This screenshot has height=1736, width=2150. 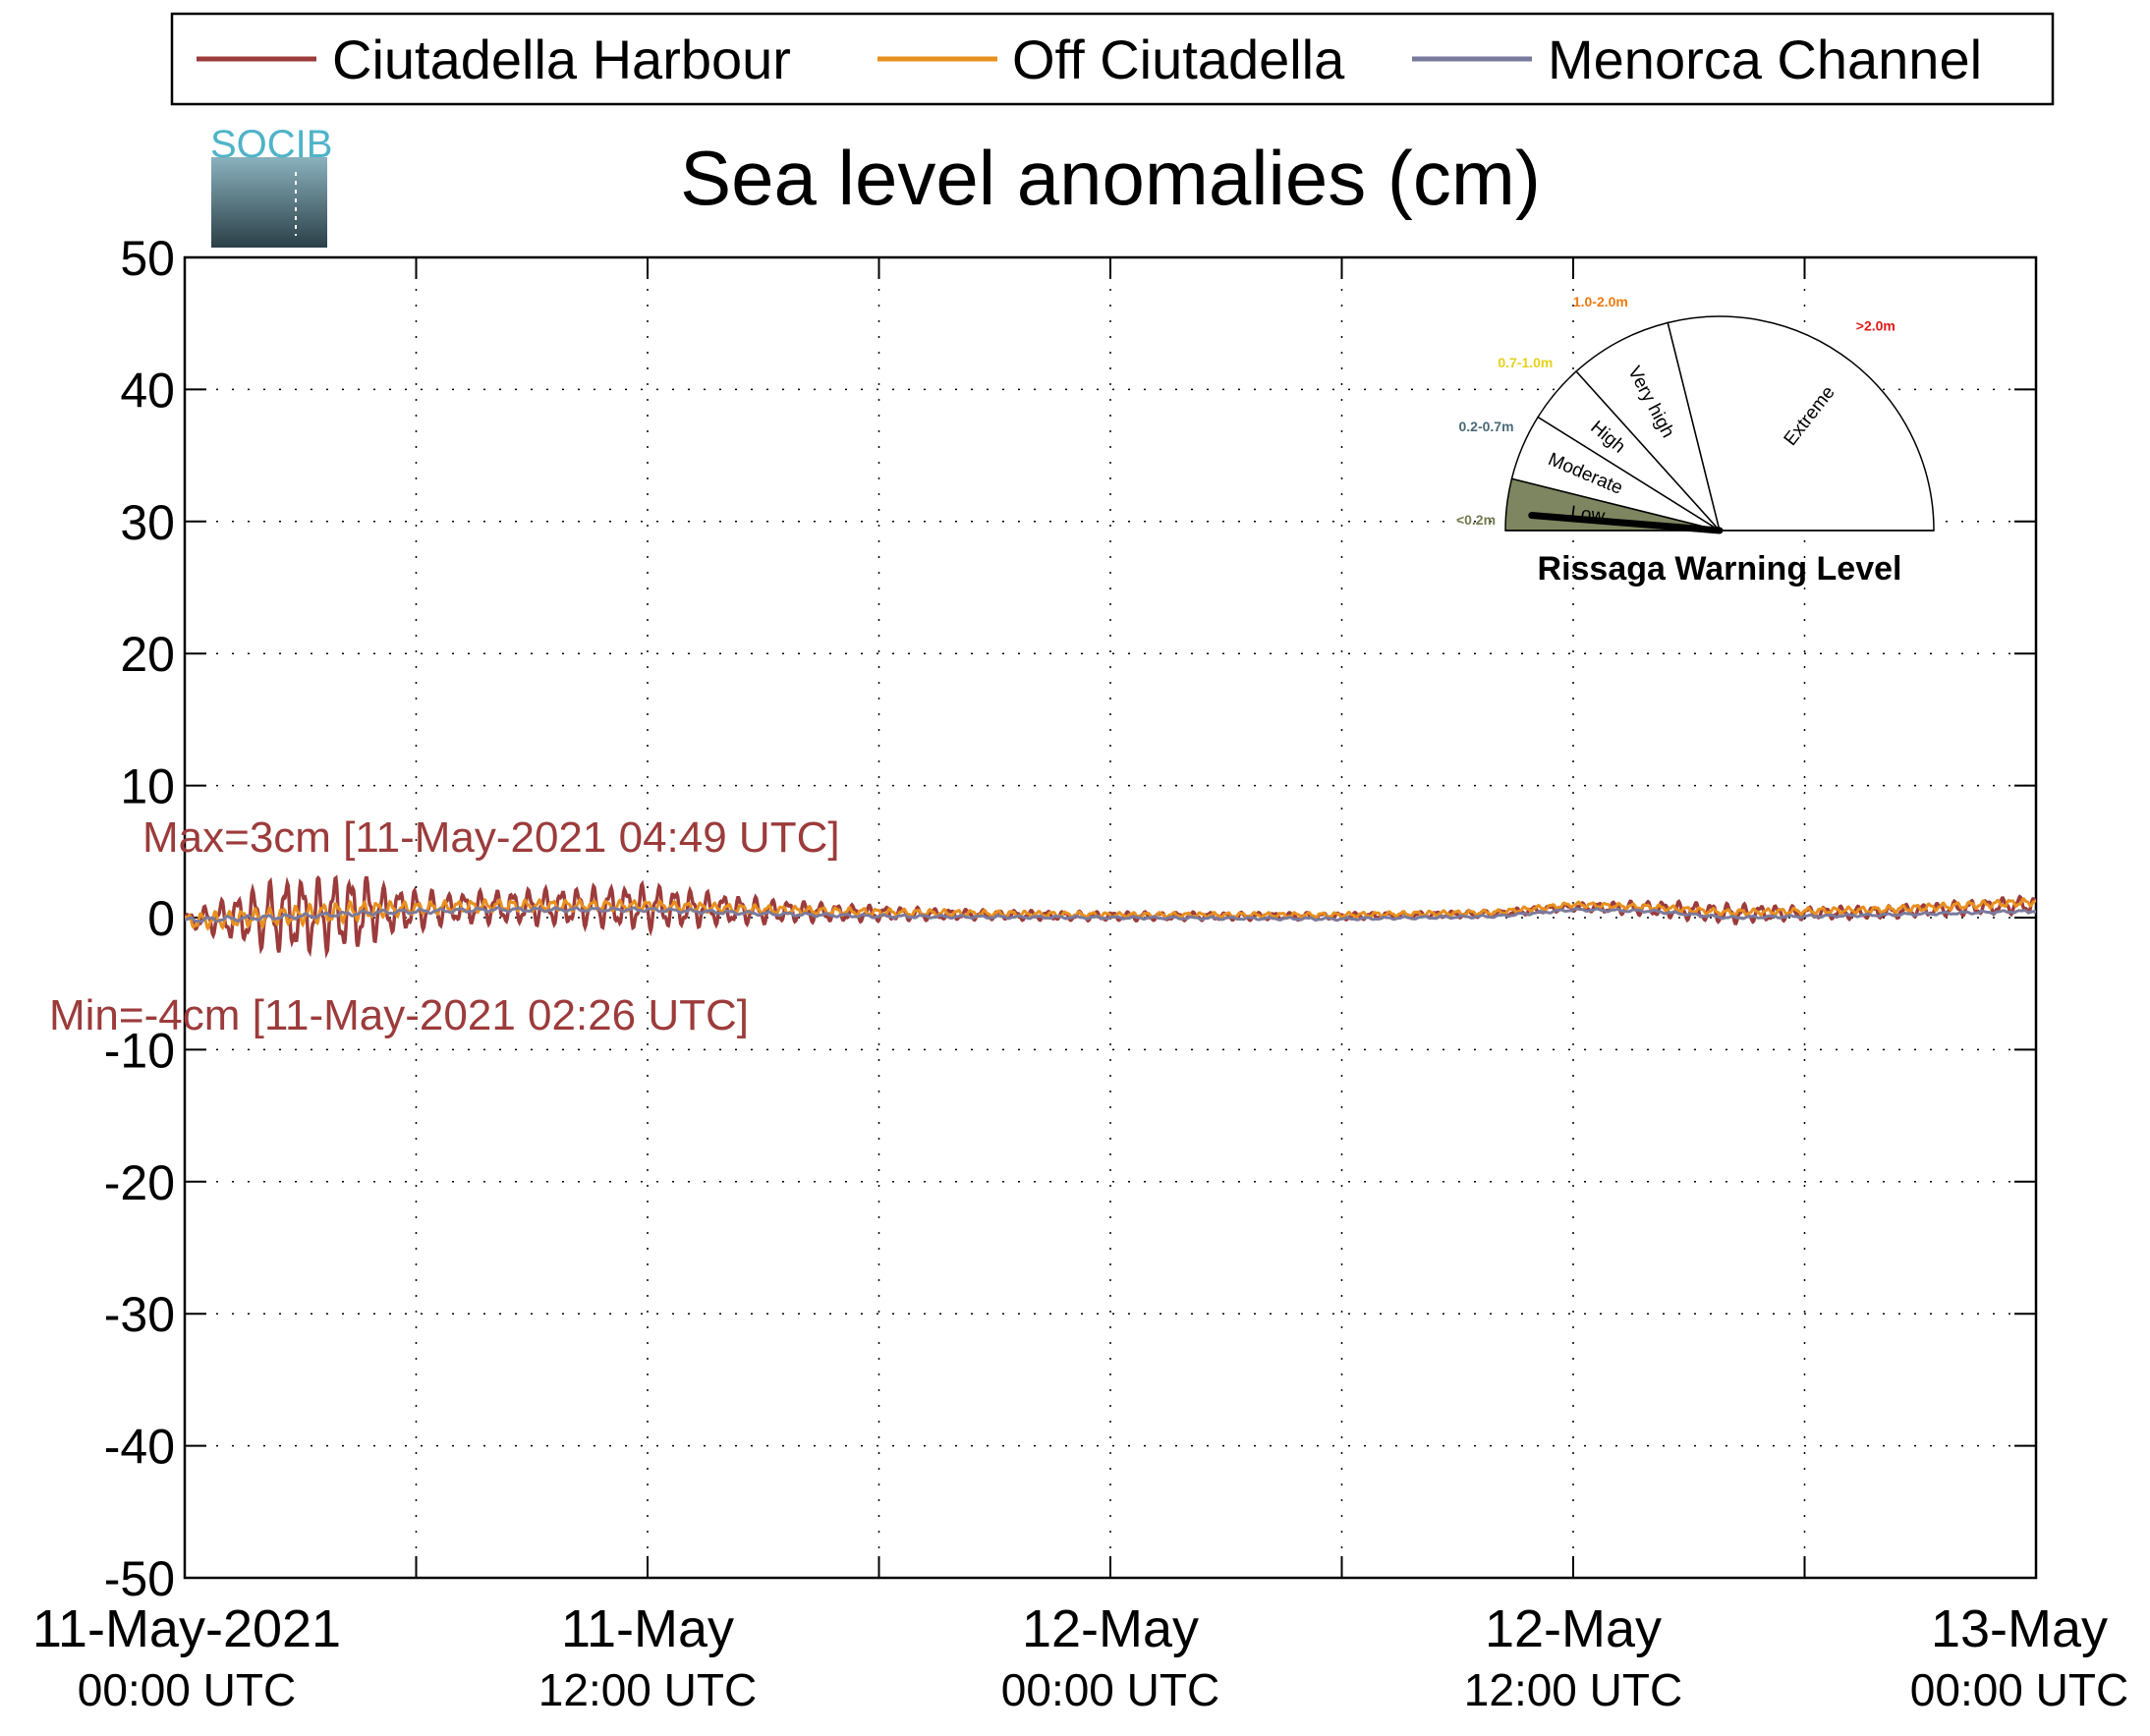 What do you see at coordinates (139, 1314) in the screenshot?
I see `y-tick-label: -30` at bounding box center [139, 1314].